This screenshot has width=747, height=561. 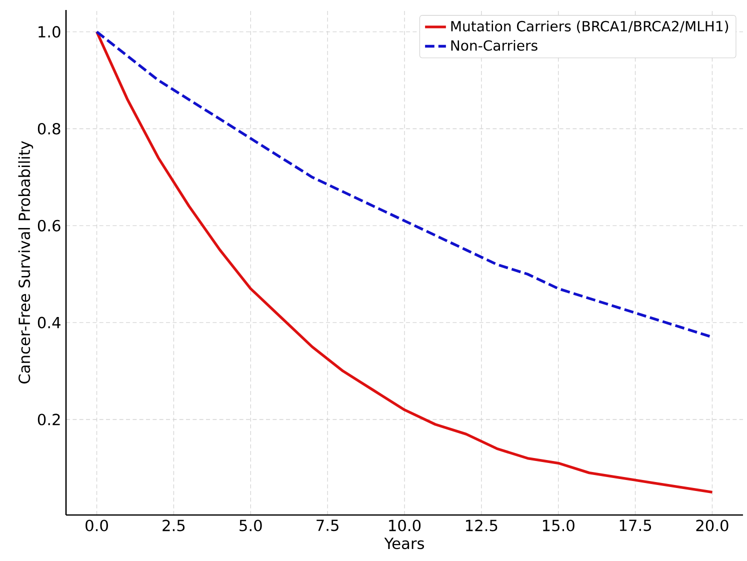 What do you see at coordinates (589, 27) in the screenshot?
I see `legend-label: Mutation Carriers (BRCA1/BRCA2/MLH1)` at bounding box center [589, 27].